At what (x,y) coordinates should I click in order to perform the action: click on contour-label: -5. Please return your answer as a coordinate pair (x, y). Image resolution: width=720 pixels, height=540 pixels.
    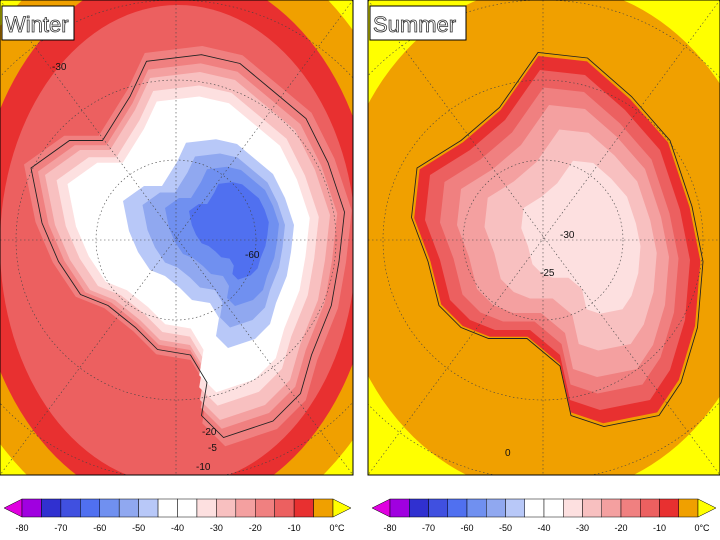
    Looking at the image, I should click on (212, 448).